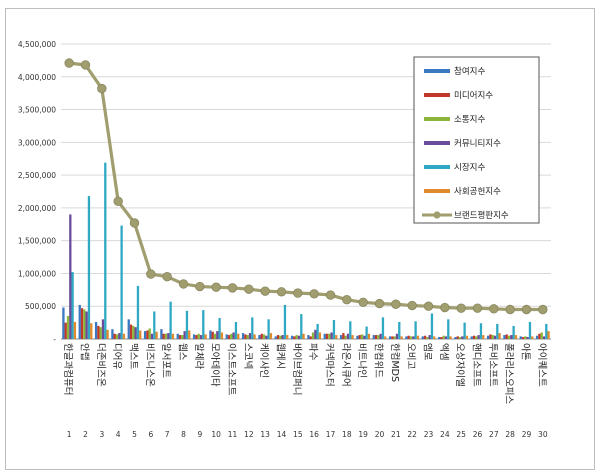  I want to click on rank-label: 7, so click(167, 434).